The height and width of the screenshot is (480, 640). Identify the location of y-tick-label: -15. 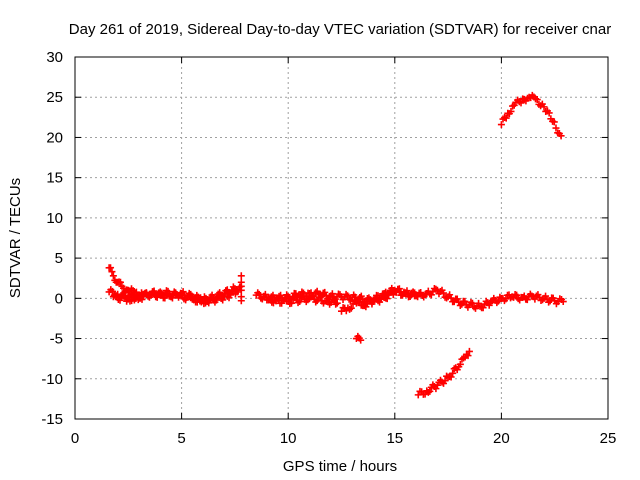
(52, 419).